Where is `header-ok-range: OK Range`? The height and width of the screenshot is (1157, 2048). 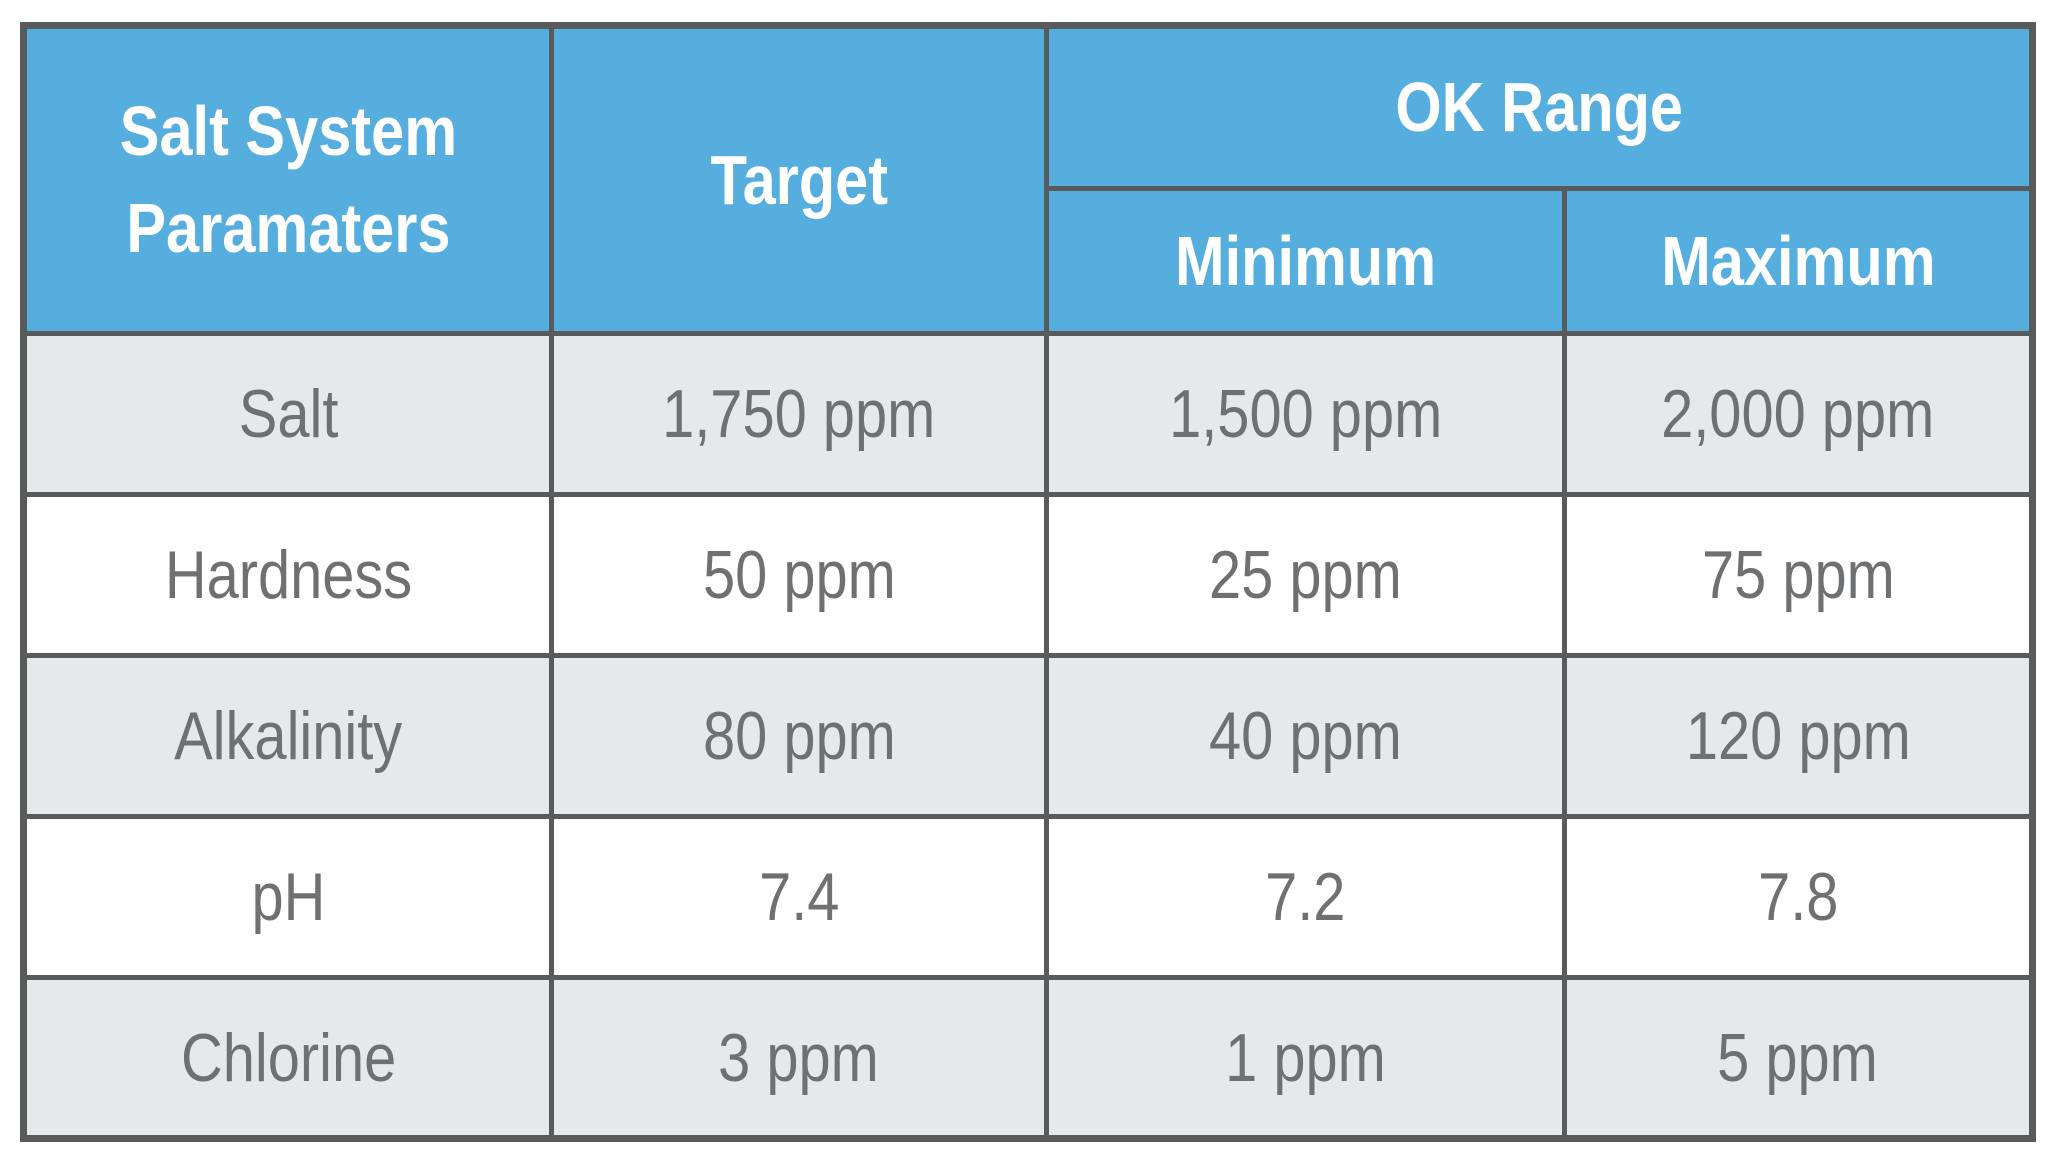 header-ok-range: OK Range is located at coordinates (1539, 107).